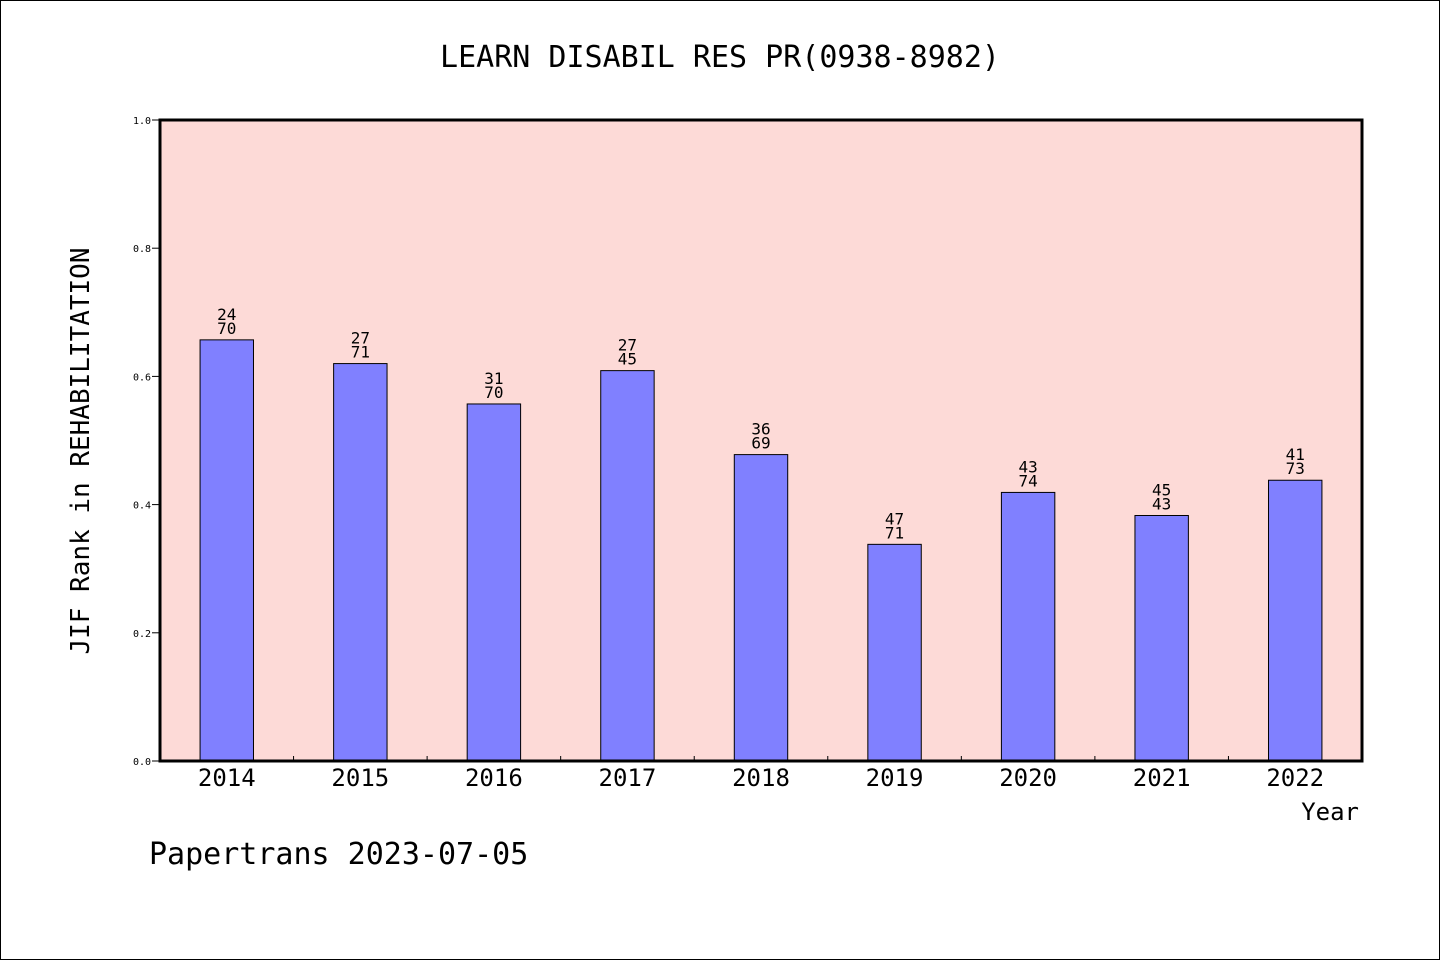  Describe the element at coordinates (627, 359) in the screenshot. I see `bar-label-2017-total: 45` at that location.